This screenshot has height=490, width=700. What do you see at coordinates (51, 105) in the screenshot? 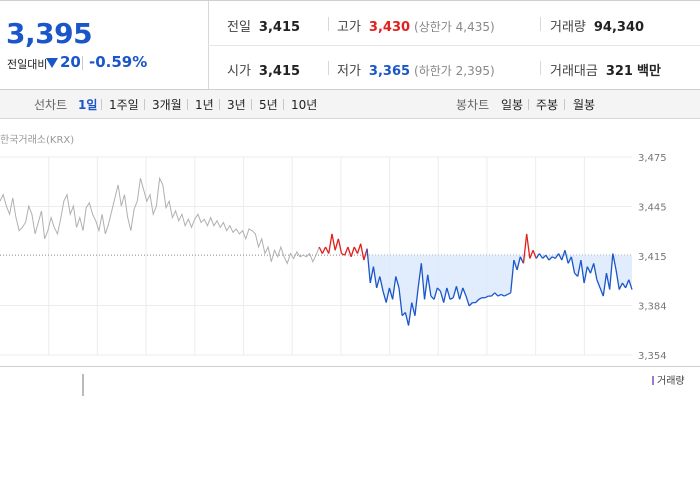
I see `line-chart-label: 선차트` at bounding box center [51, 105].